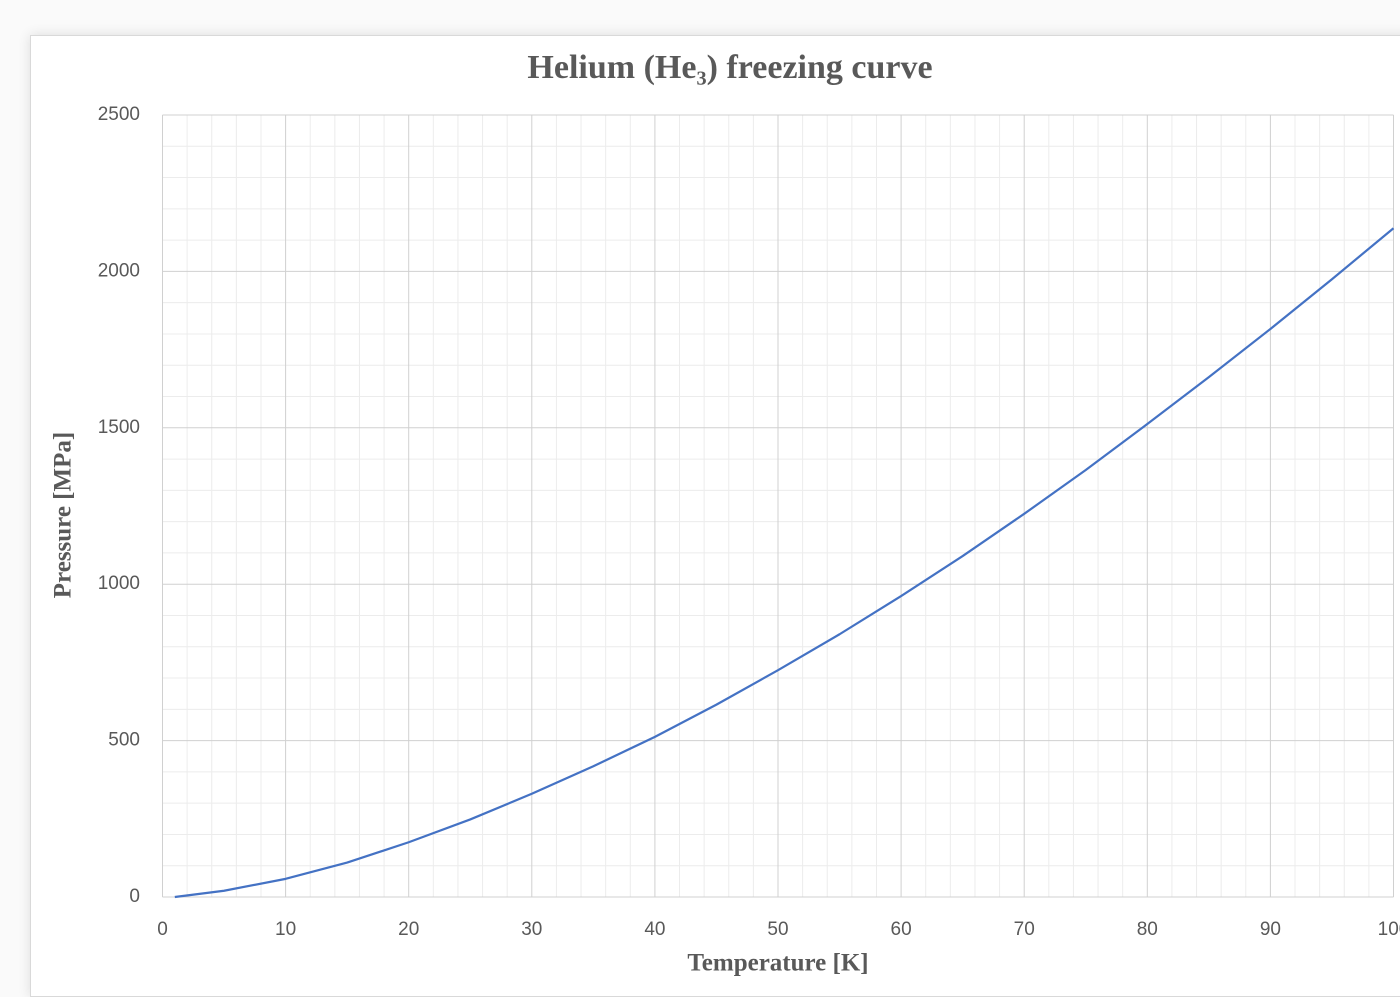  What do you see at coordinates (729, 67) in the screenshot?
I see `chart-title: Helium (He₃) freezing curve` at bounding box center [729, 67].